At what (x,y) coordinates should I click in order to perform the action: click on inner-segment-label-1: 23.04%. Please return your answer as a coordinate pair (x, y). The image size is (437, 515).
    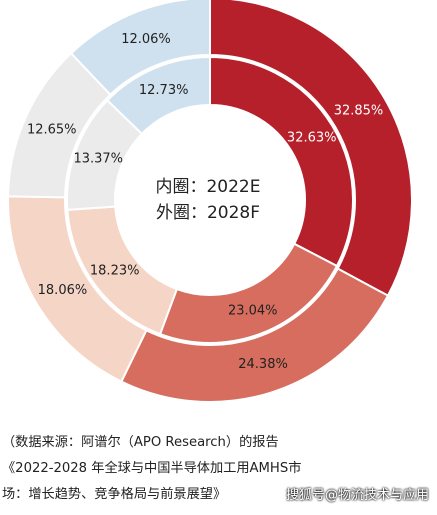
    Looking at the image, I should click on (253, 311).